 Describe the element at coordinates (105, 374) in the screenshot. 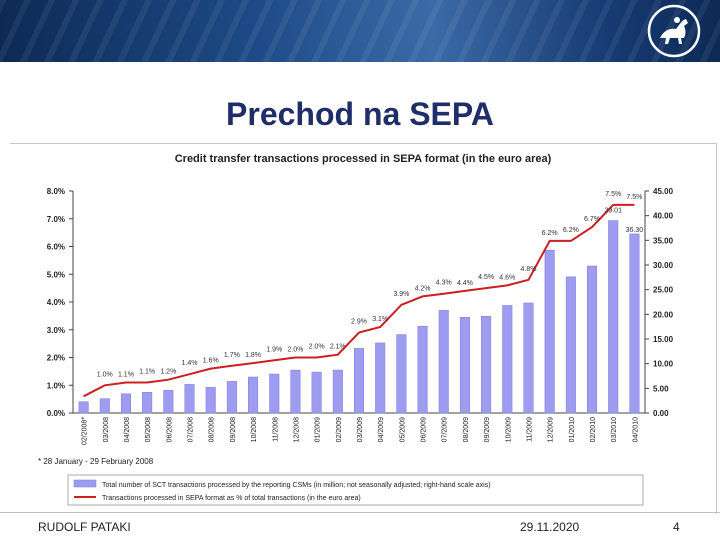

I see `line-data-label: 1.0%` at that location.